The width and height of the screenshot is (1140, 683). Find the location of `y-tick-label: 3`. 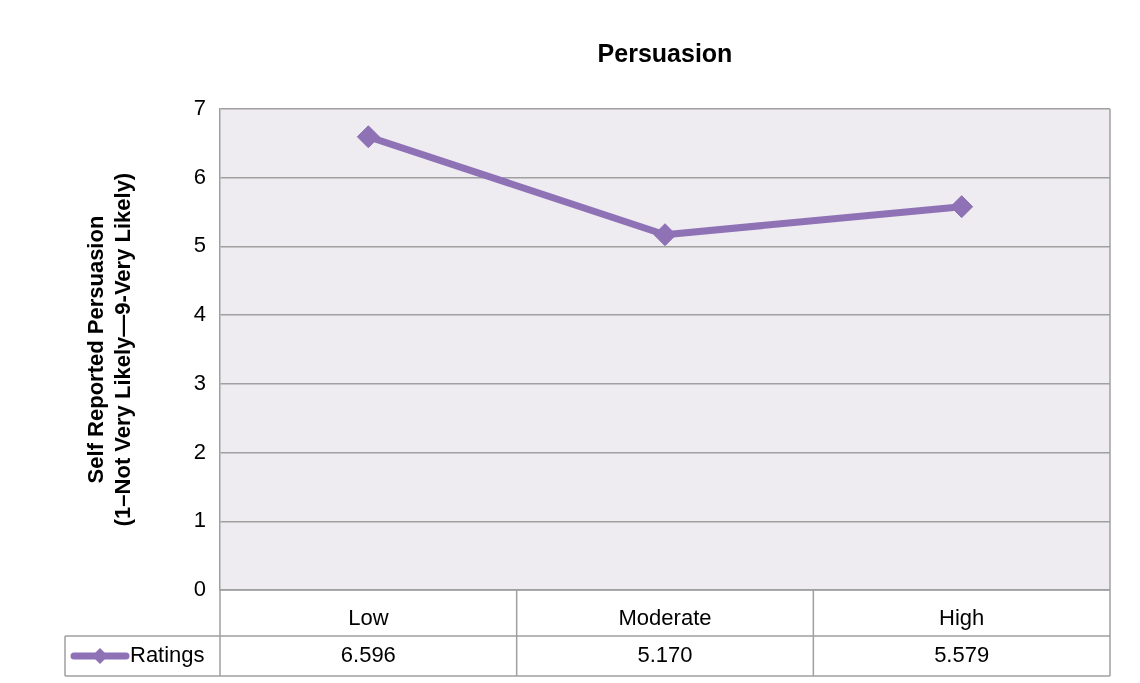

y-tick-label: 3 is located at coordinates (199, 382).